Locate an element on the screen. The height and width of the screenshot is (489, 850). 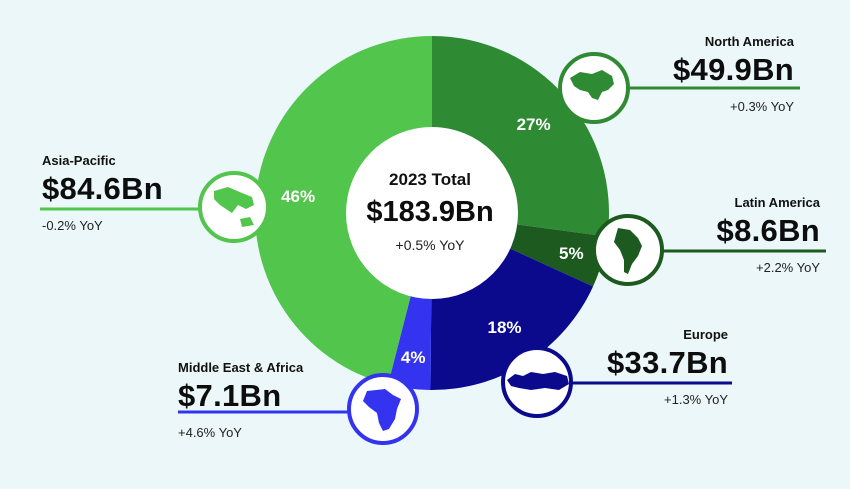
region-yoy: -0.2% YoY is located at coordinates (72, 225).